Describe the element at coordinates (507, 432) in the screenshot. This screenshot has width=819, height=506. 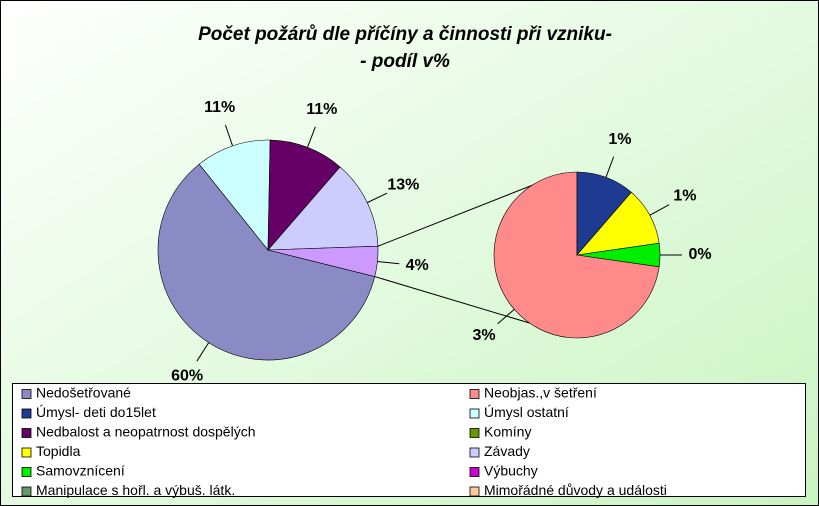
I see `legend-label: Komíny` at that location.